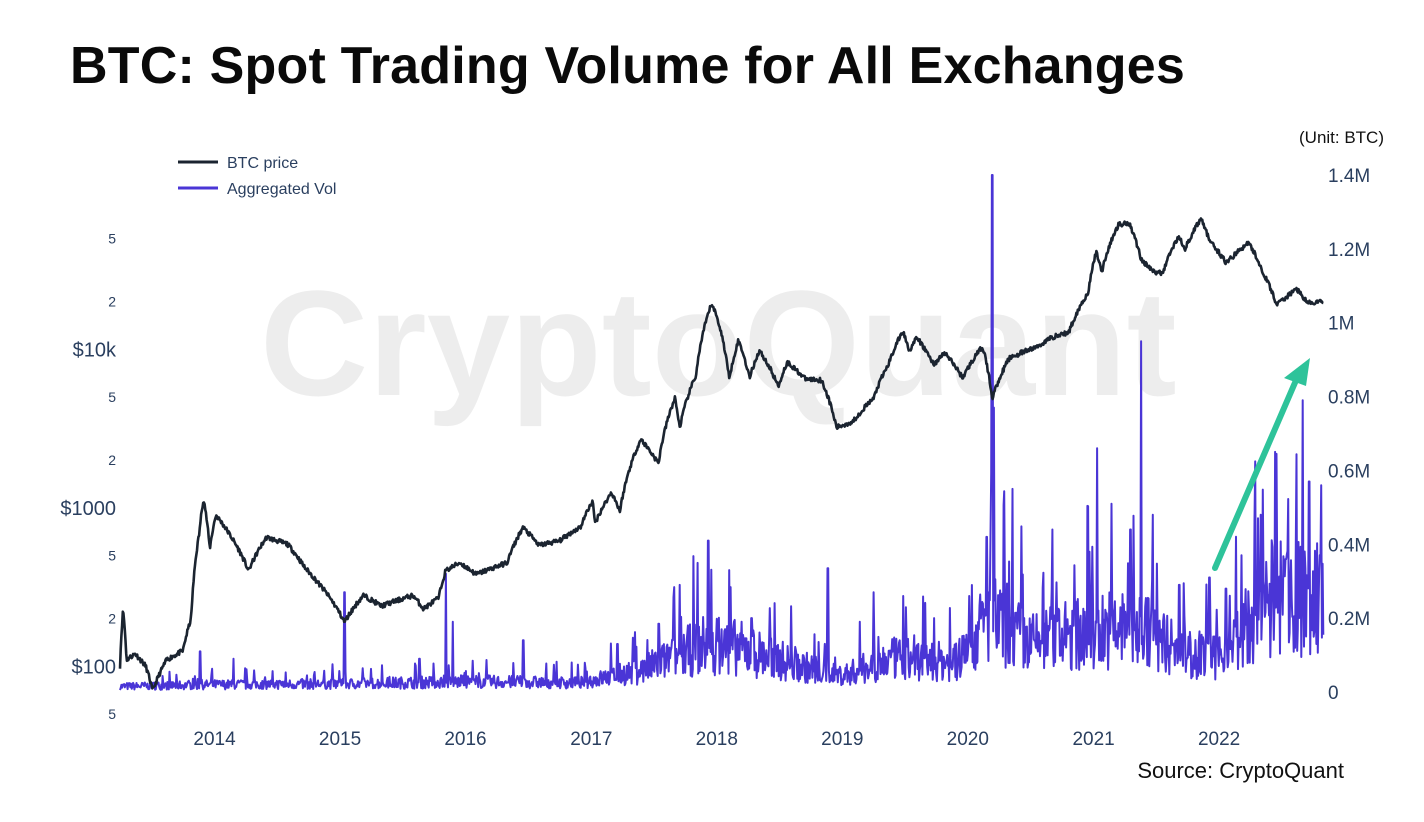 This screenshot has height=822, width=1424. I want to click on left-axis: $100 $1000 $10k 5 2 5 2 5 2 5, so click(88, 476).